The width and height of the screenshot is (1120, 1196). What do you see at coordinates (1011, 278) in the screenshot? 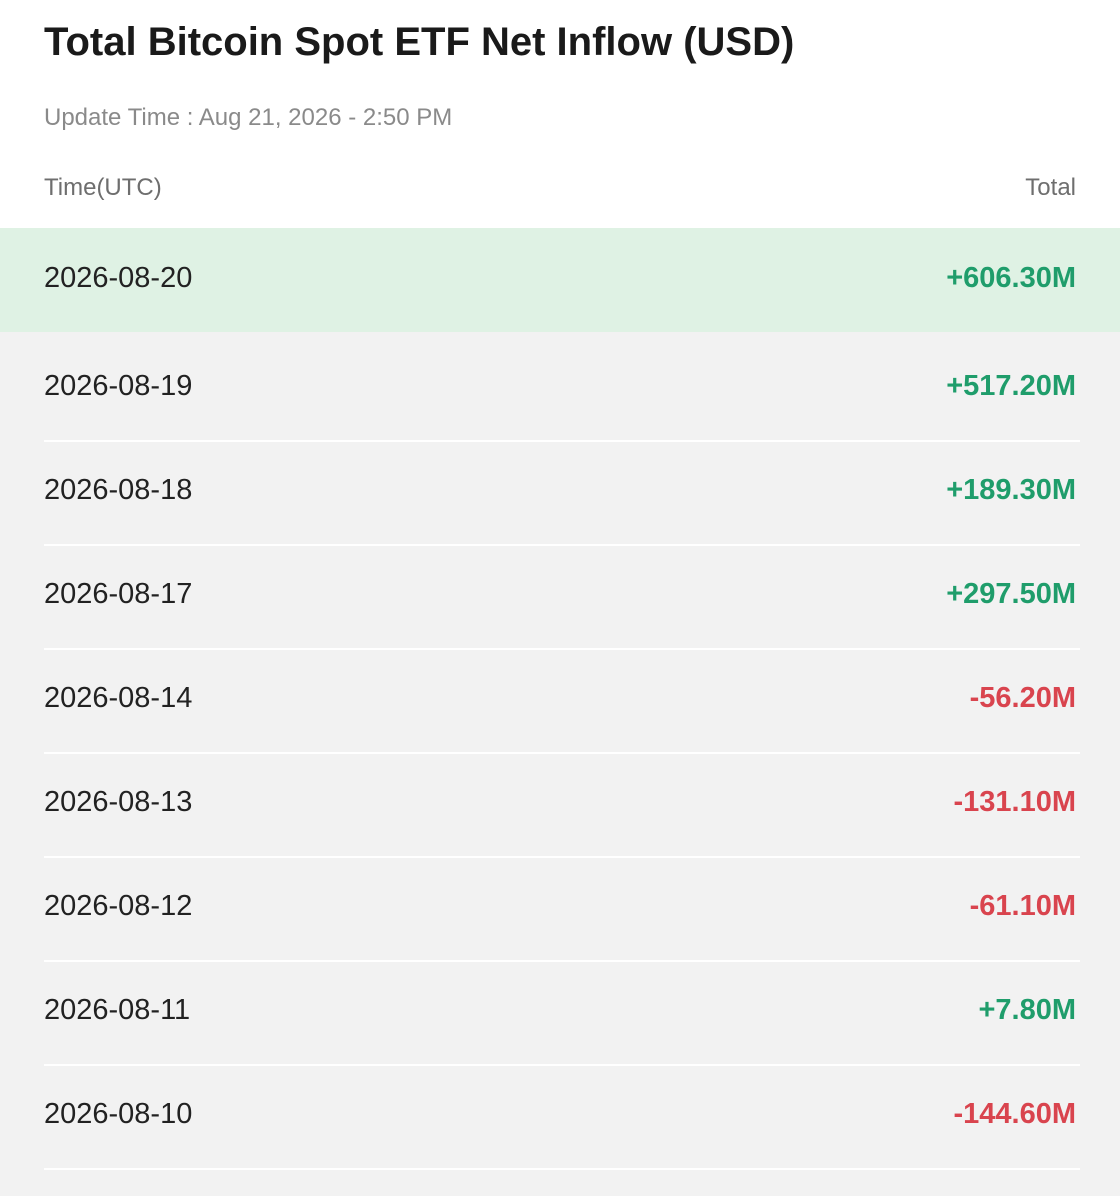
I see `total-cell: +606.30M` at bounding box center [1011, 278].